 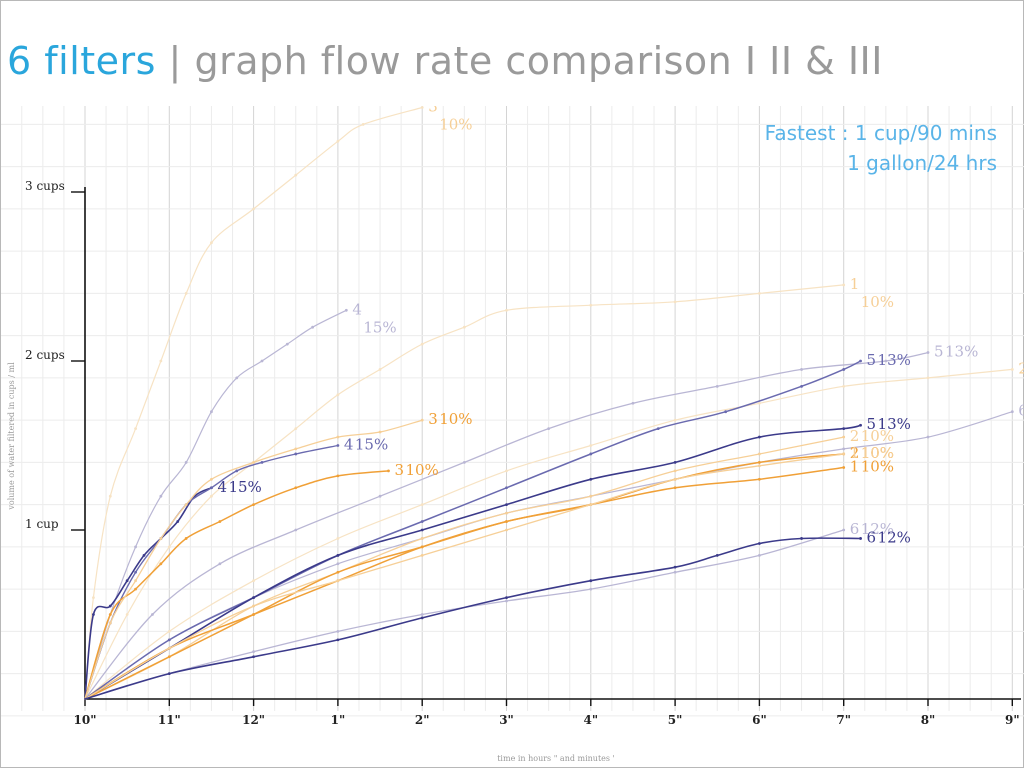 I want to click on x-tick-label: 6", so click(x=759, y=720).